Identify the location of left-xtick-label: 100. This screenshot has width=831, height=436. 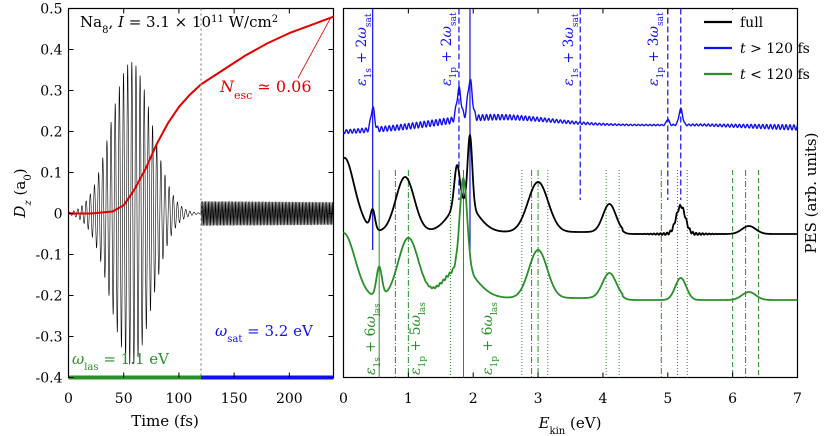
(179, 399).